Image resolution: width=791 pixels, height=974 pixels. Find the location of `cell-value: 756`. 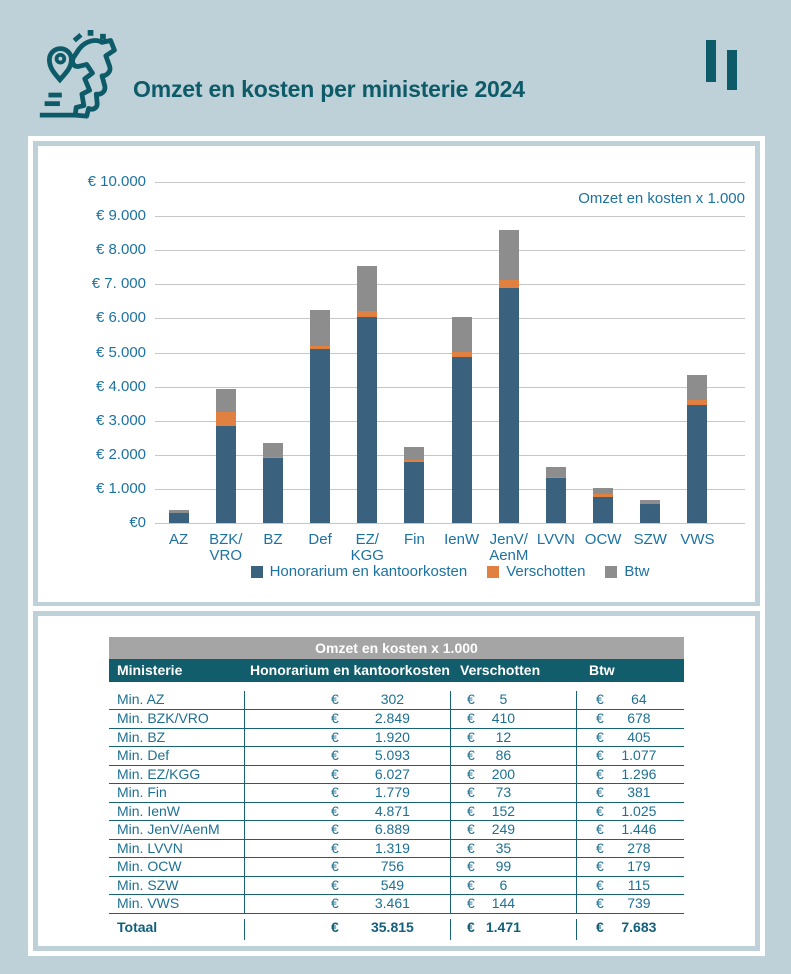

cell-value: 756 is located at coordinates (392, 866).